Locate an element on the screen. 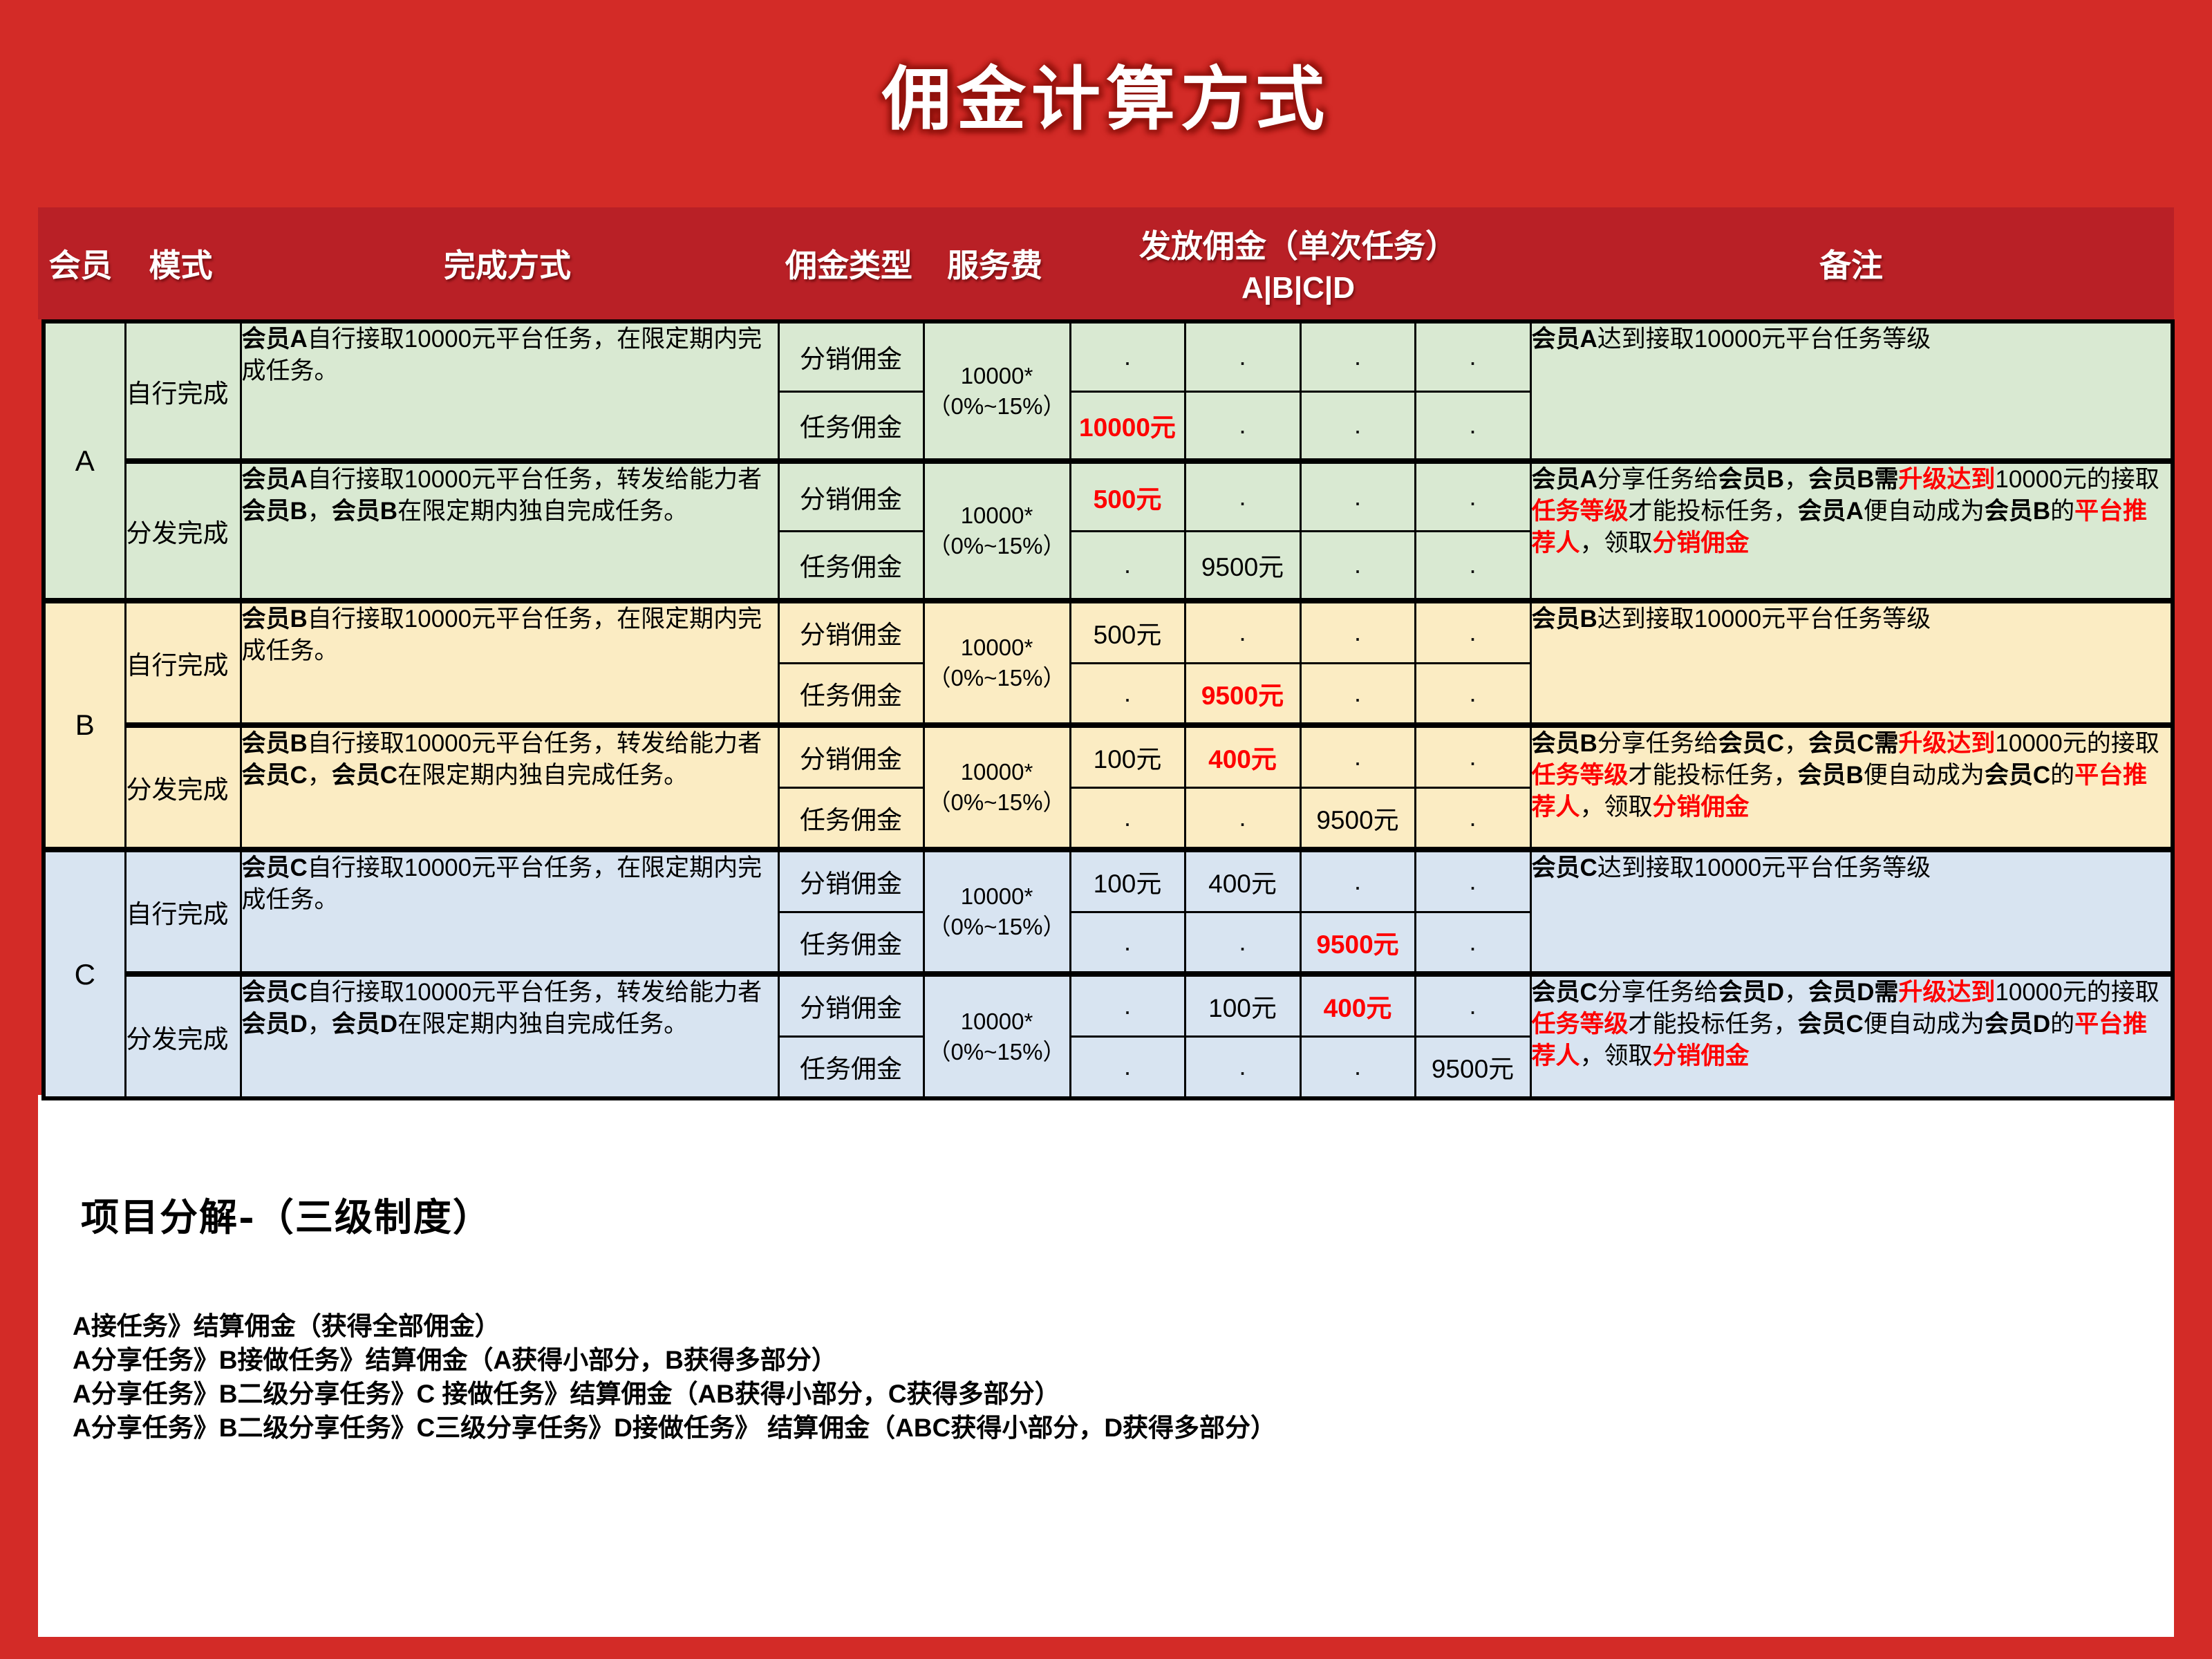  header-payout-line2: A|B|C|D is located at coordinates (1298, 288).